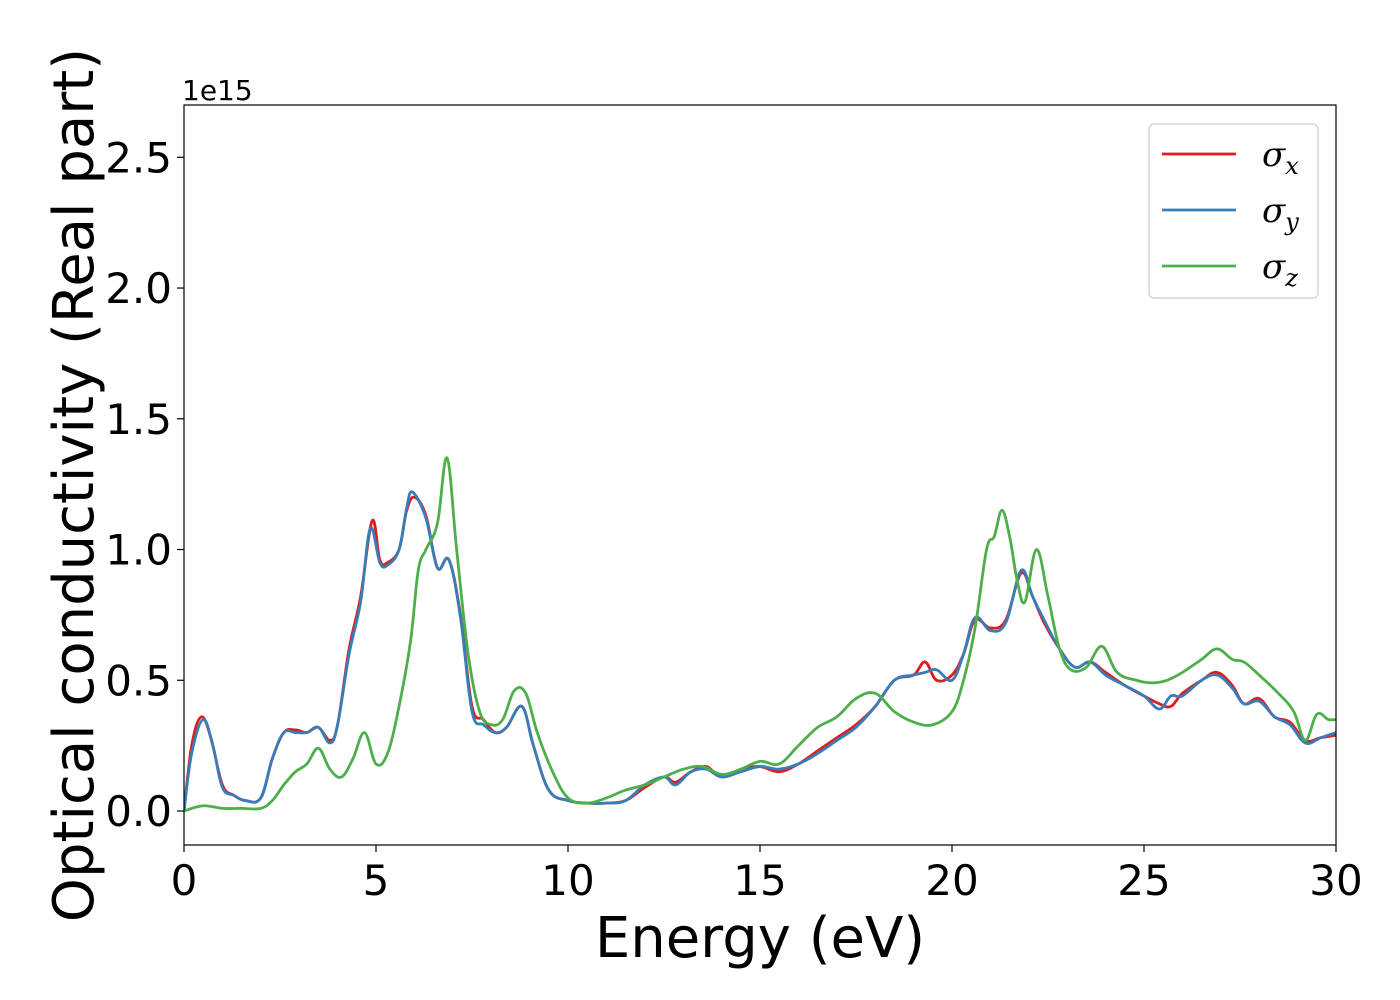  Describe the element at coordinates (760, 938) in the screenshot. I see `x-axis-label: Energy (eV)` at that location.